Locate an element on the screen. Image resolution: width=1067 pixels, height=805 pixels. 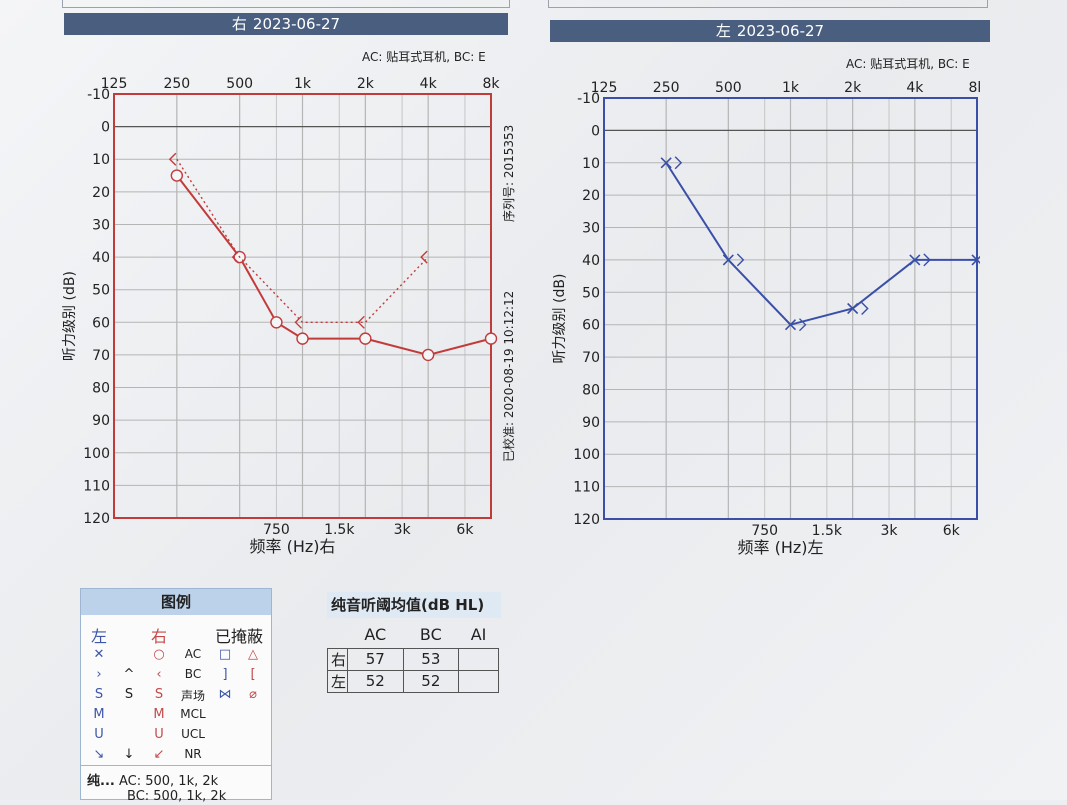
legend-right-5: ↙ is located at coordinates (159, 754).